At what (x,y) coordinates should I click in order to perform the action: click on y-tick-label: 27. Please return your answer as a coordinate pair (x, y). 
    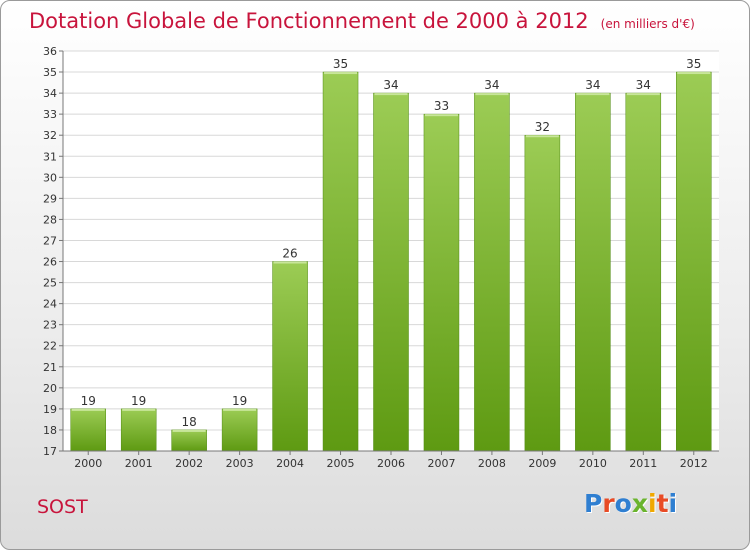
    Looking at the image, I should click on (50, 240).